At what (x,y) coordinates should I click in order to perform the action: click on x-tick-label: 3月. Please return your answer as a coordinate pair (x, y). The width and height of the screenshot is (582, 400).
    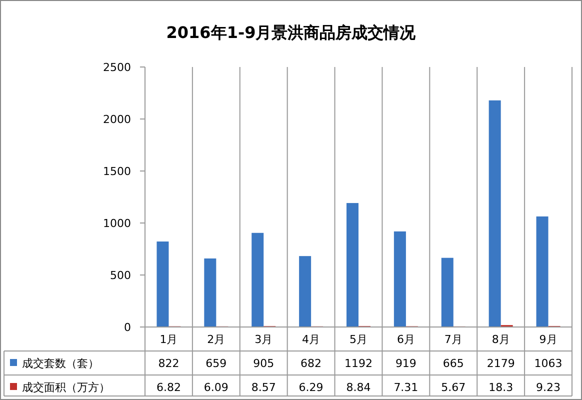
    Looking at the image, I should click on (263, 339).